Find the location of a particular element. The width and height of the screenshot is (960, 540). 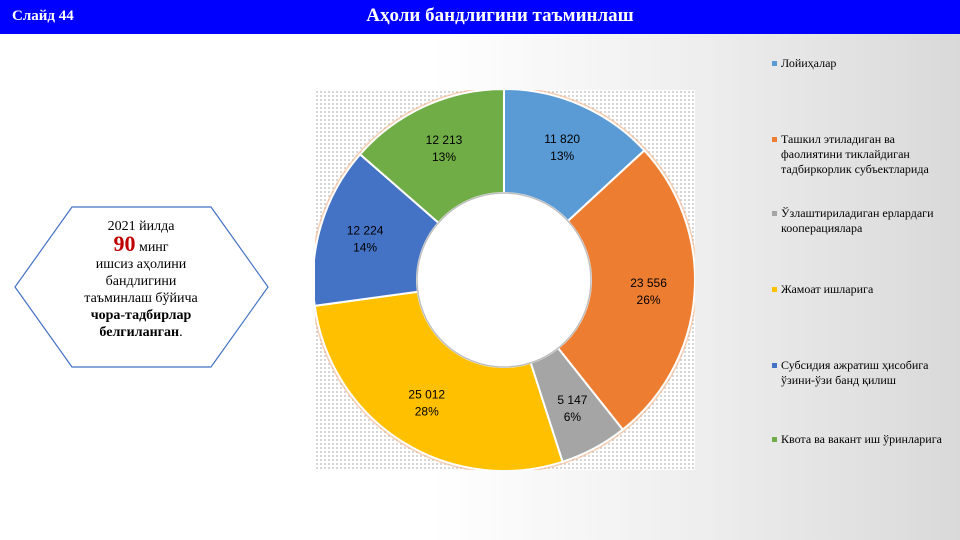

slice-percent-label: 26% is located at coordinates (649, 300).